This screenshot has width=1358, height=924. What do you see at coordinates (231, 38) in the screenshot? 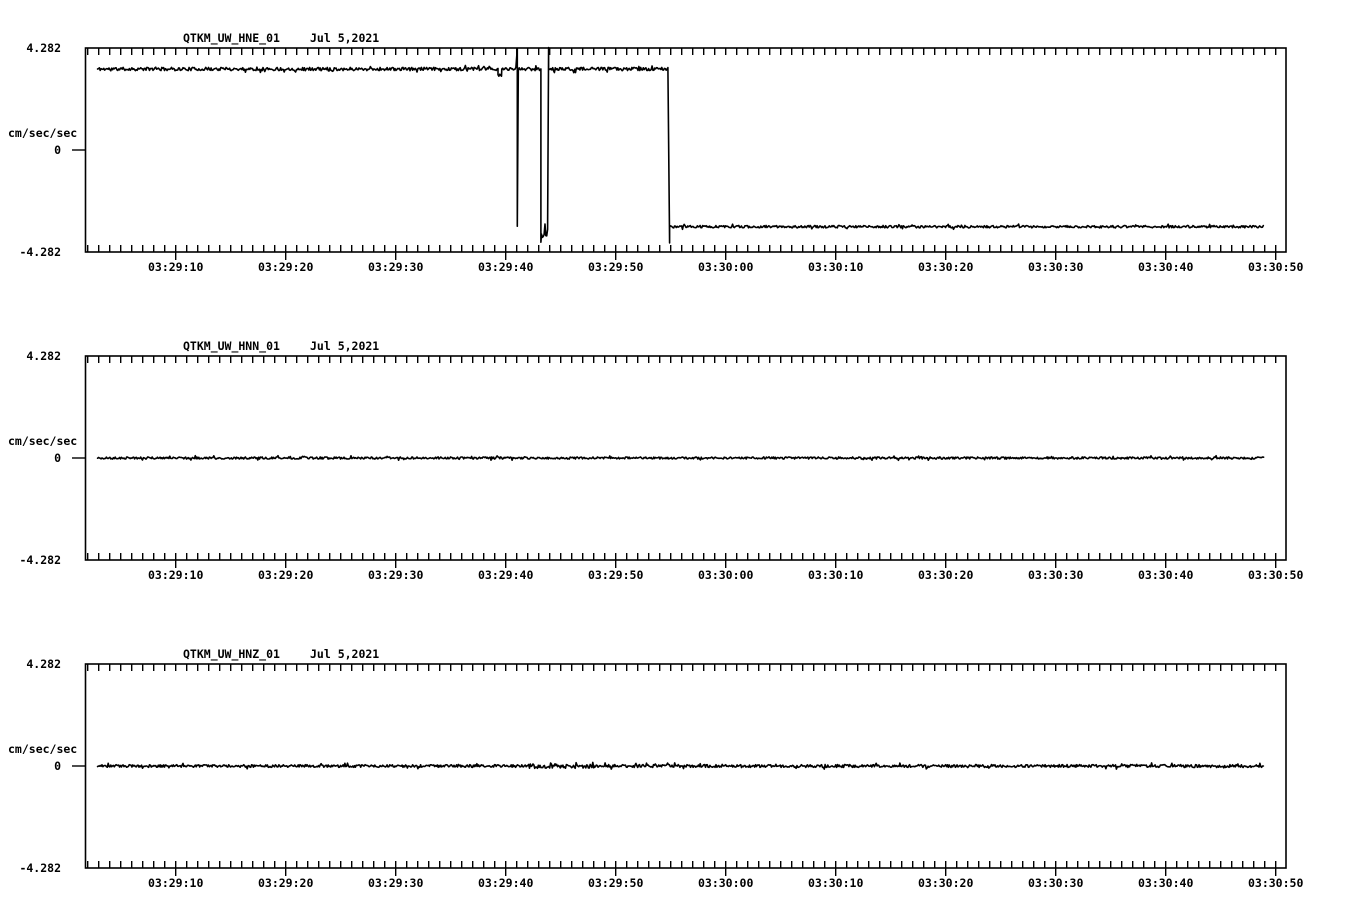
I see `panel-title: QTKM_UW_HNE_01` at bounding box center [231, 38].